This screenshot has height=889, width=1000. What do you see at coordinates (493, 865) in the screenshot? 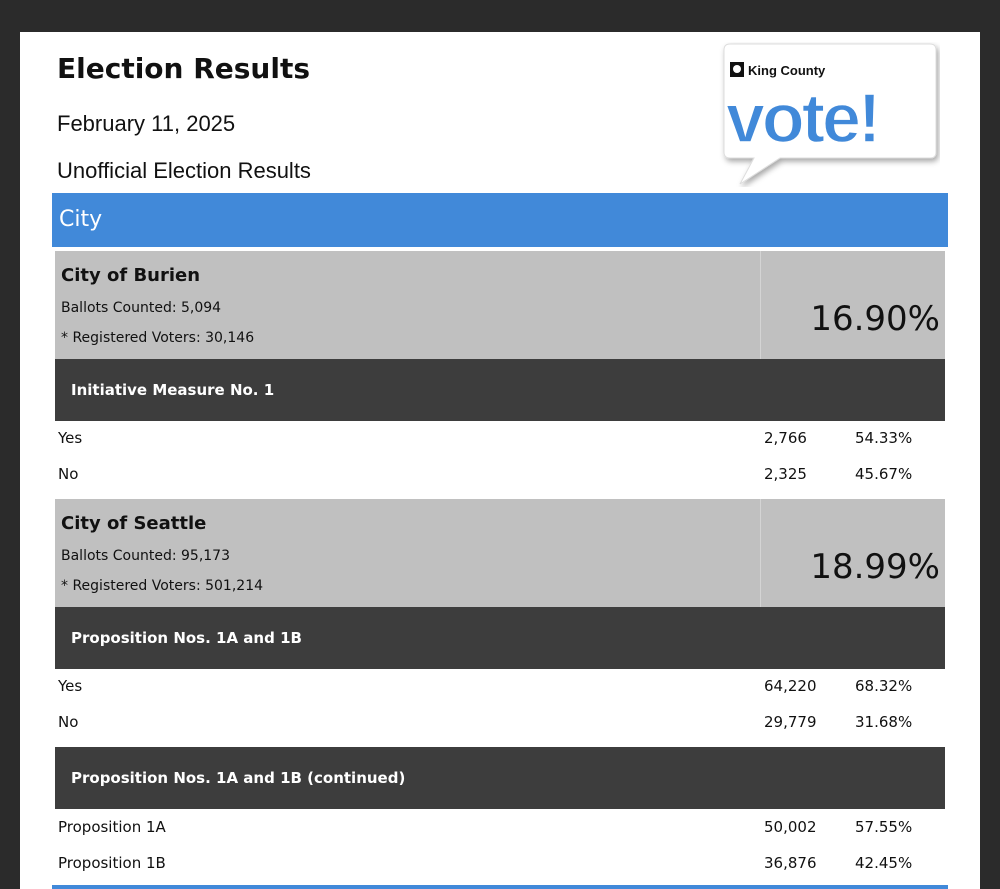
I see `result-row: Proposition 1B 36,876 42.45%` at bounding box center [493, 865].